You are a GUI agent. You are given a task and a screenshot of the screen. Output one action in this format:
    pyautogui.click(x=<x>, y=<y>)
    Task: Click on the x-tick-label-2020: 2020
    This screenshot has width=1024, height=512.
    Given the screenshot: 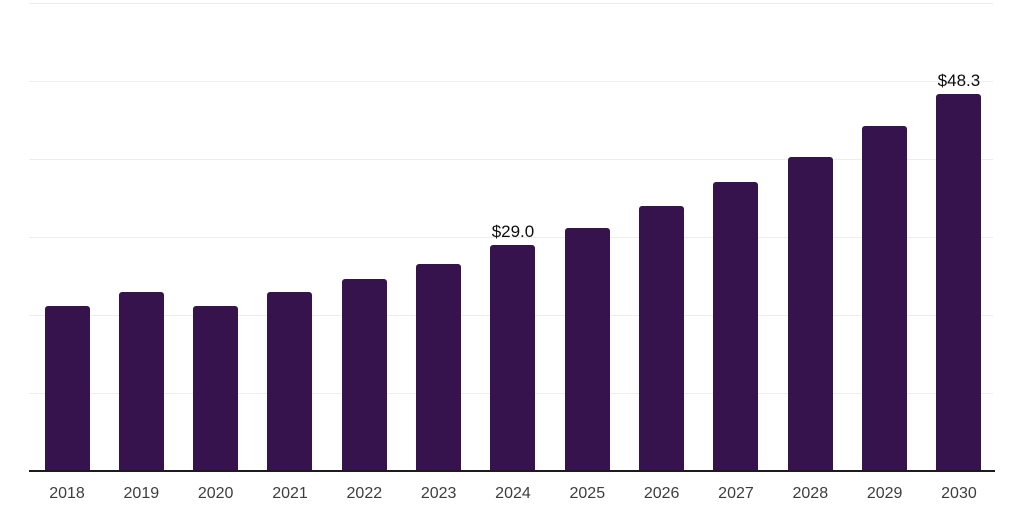 What is the action you would take?
    pyautogui.click(x=215, y=493)
    